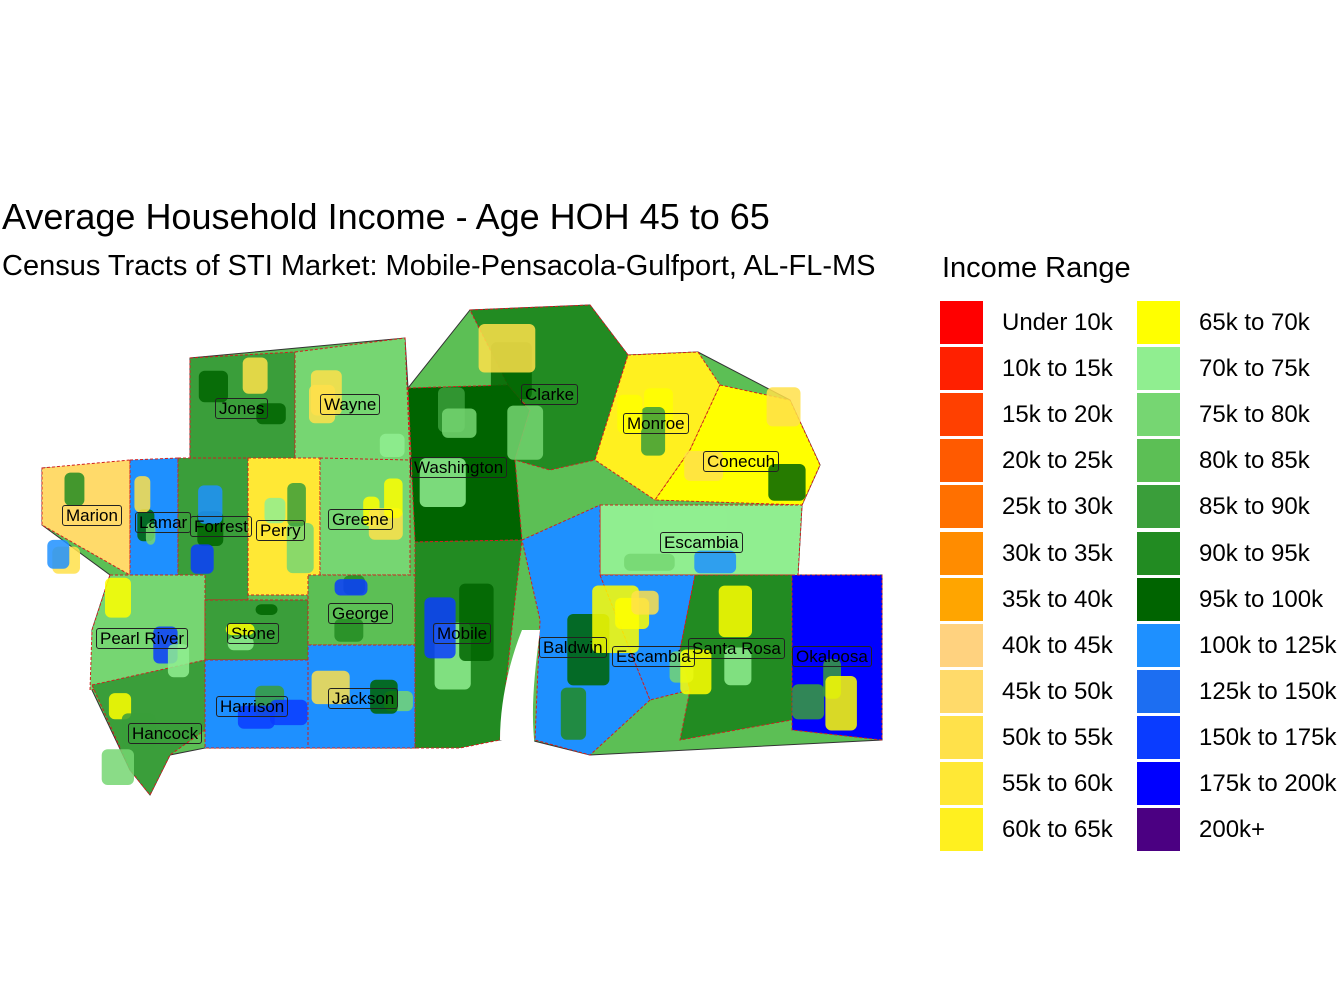 This screenshot has height=1008, width=1344. Describe the element at coordinates (363, 698) in the screenshot. I see `county-label: Jackson` at that location.